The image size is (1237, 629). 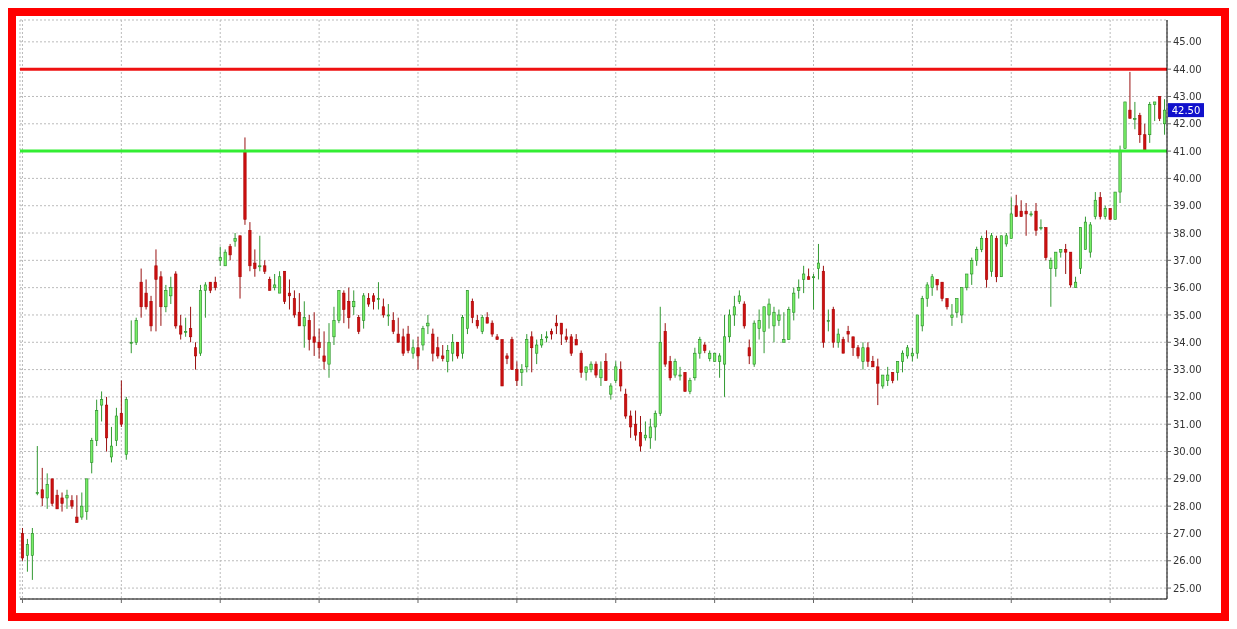 I want to click on y-tick-label: 28.00, so click(x=1187, y=506).